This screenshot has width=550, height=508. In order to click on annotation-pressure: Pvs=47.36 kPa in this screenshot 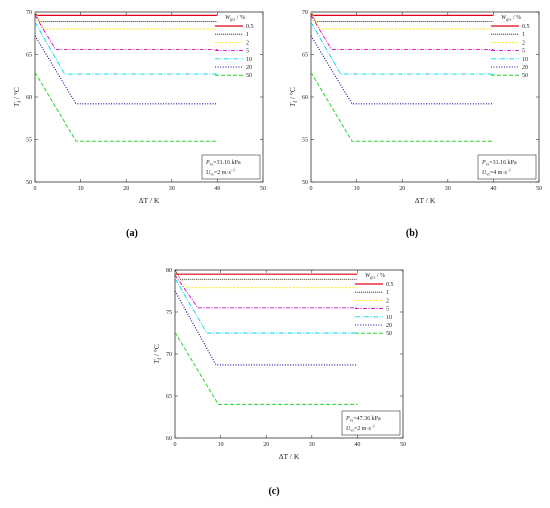, I will do `click(363, 419)`.